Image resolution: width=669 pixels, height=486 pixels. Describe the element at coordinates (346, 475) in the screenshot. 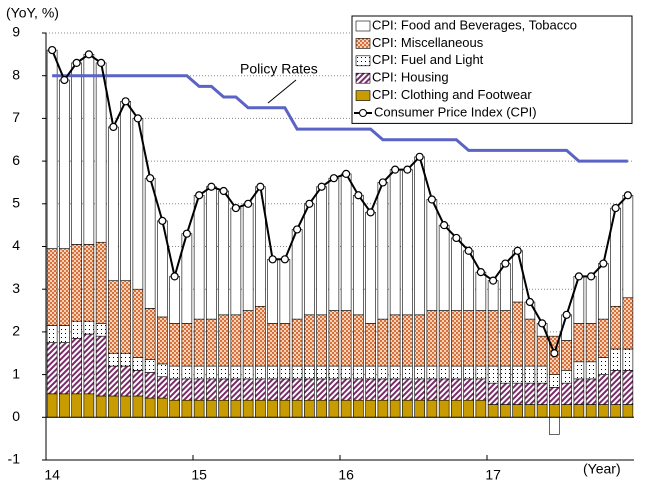

I see `x-tick-label: 16` at that location.